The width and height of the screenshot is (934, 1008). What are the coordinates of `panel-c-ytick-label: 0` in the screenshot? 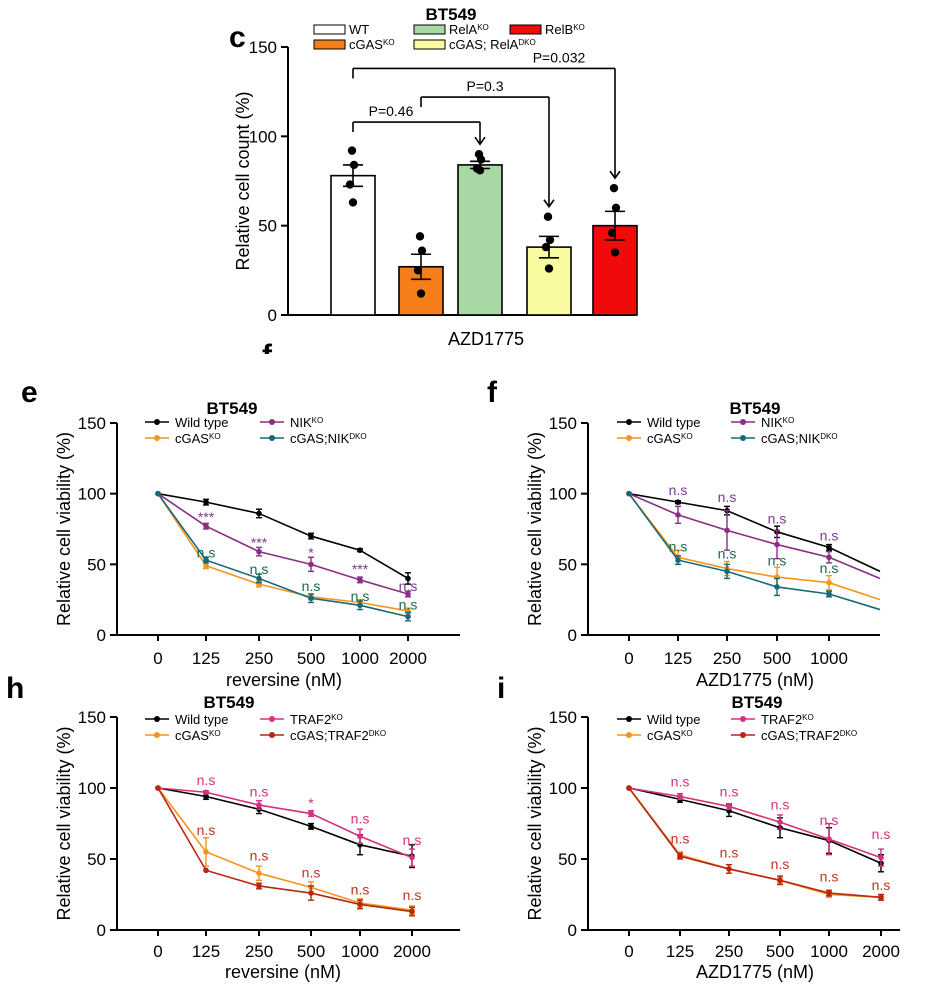 It's located at (272, 315).